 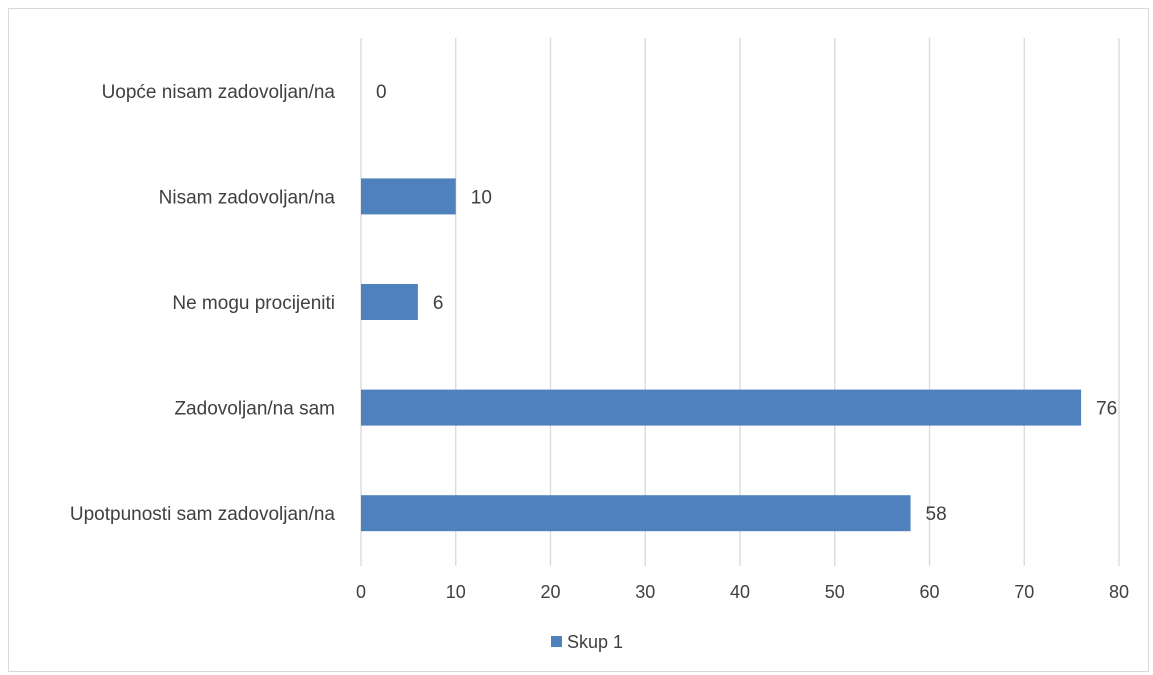 What do you see at coordinates (361, 592) in the screenshot?
I see `x-tick-label: 0` at bounding box center [361, 592].